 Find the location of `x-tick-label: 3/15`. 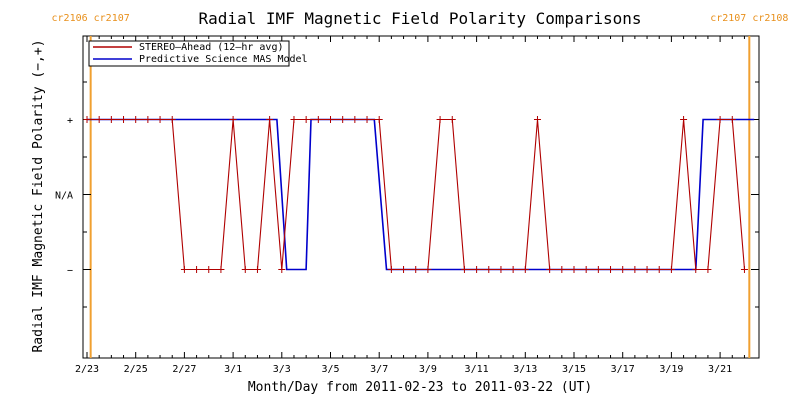

x-tick-label: 3/15 is located at coordinates (574, 369).